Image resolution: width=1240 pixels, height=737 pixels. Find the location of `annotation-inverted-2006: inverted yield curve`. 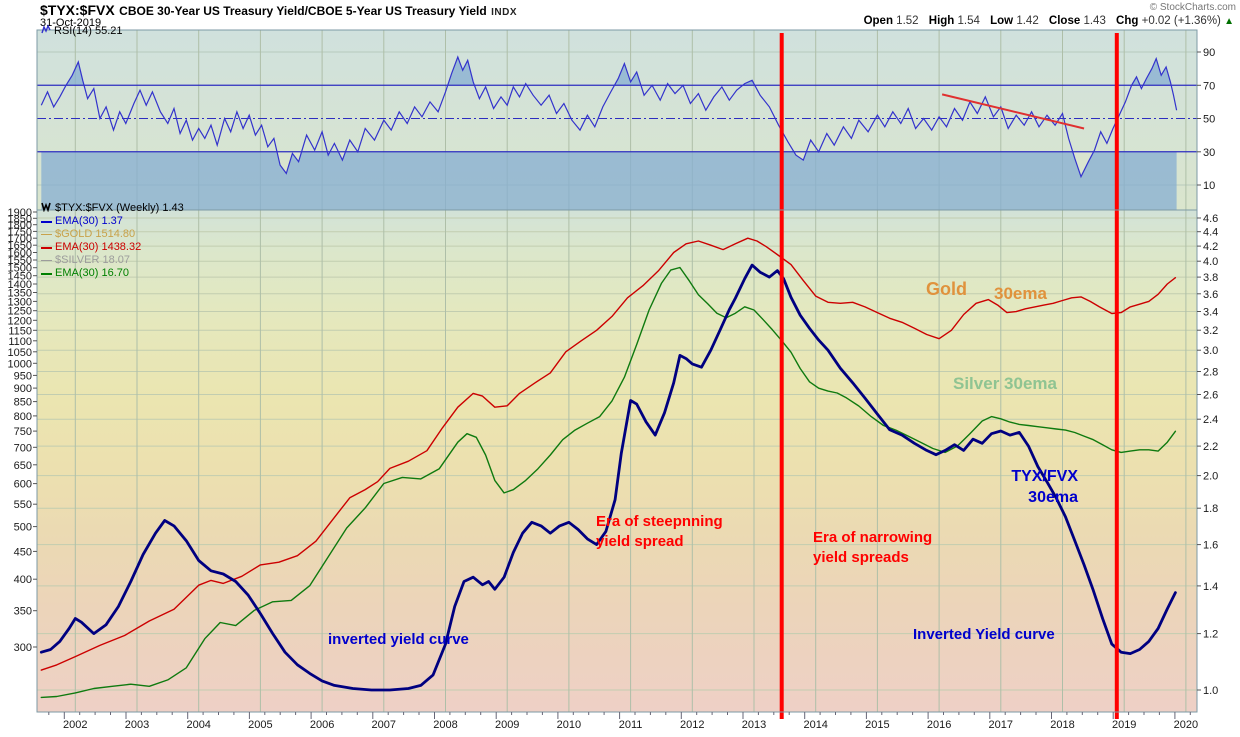

annotation-inverted-2006: inverted yield curve is located at coordinates (398, 639).